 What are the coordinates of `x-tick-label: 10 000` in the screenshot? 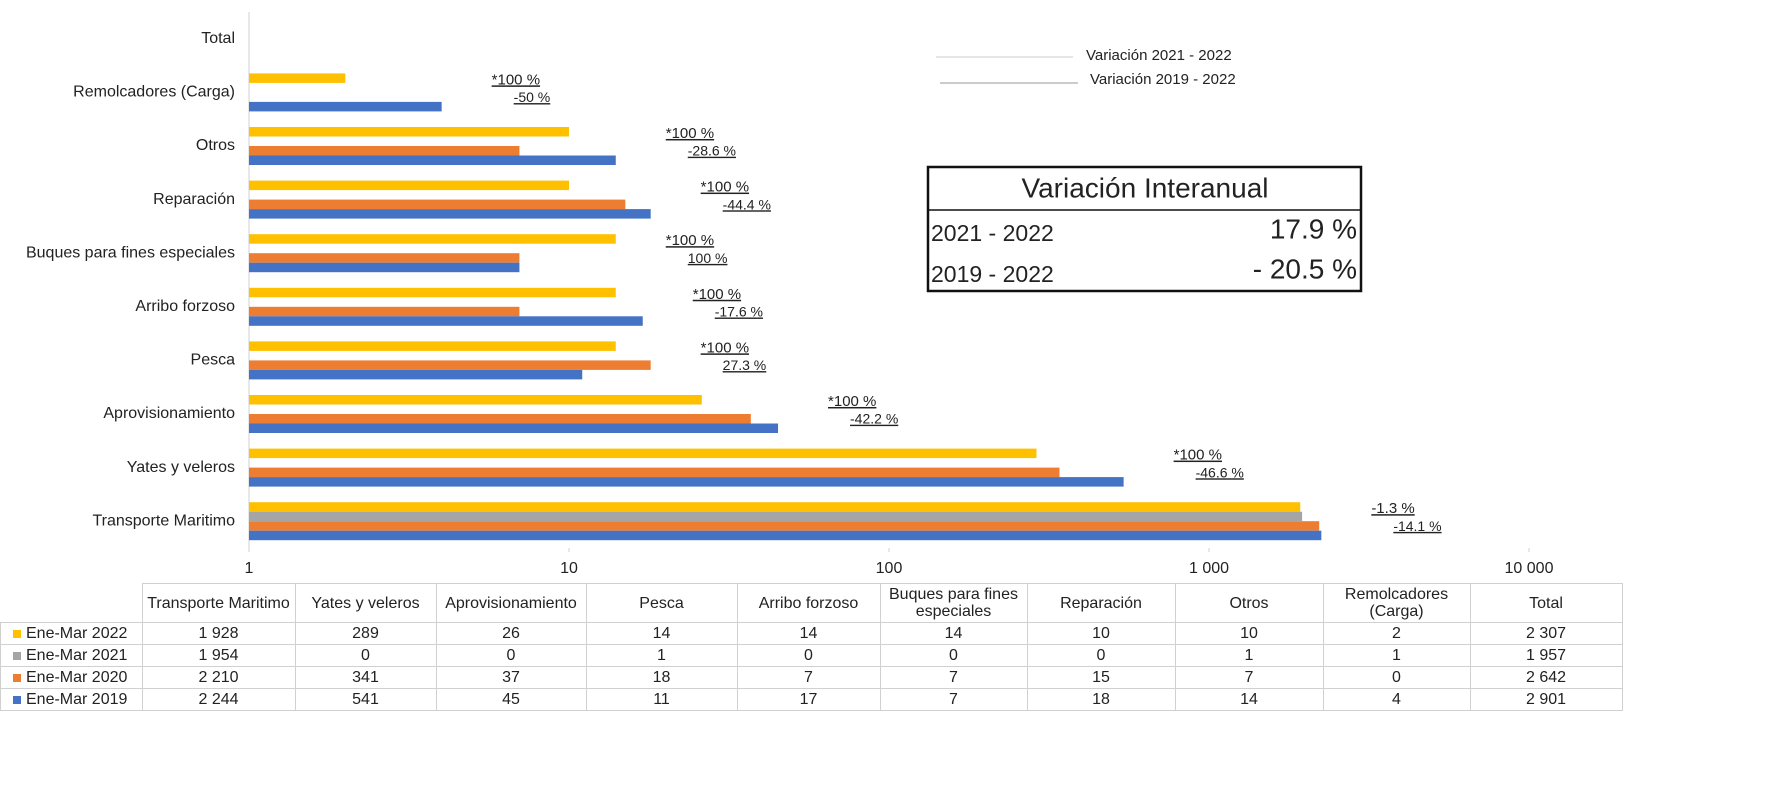 It's located at (1529, 568).